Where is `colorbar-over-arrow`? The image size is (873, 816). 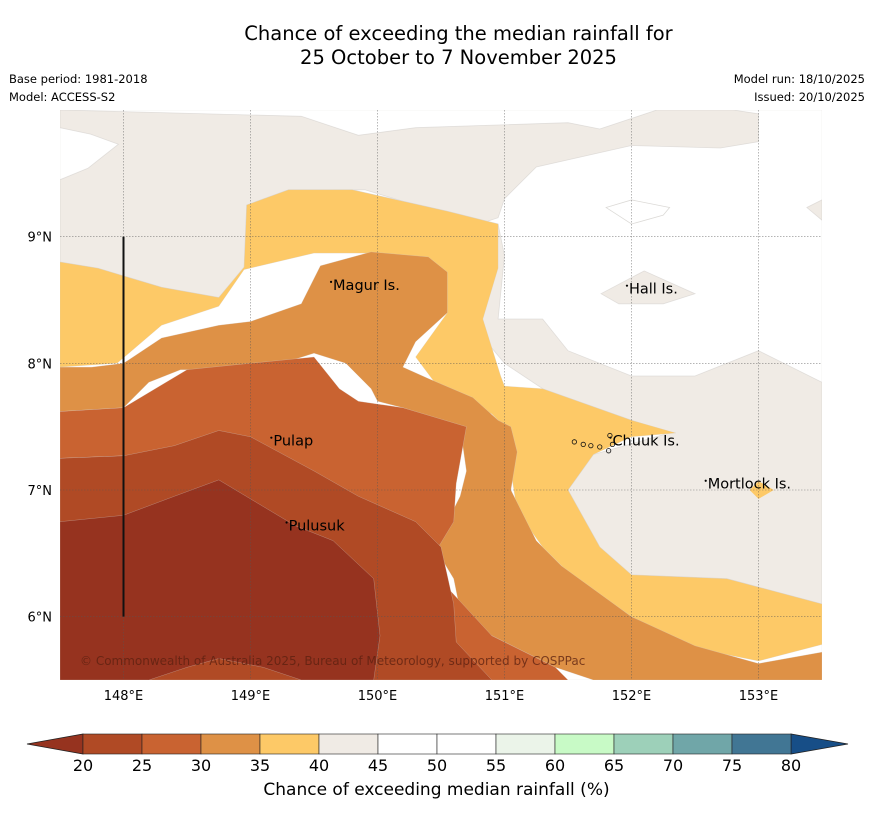
colorbar-over-arrow is located at coordinates (819, 744).